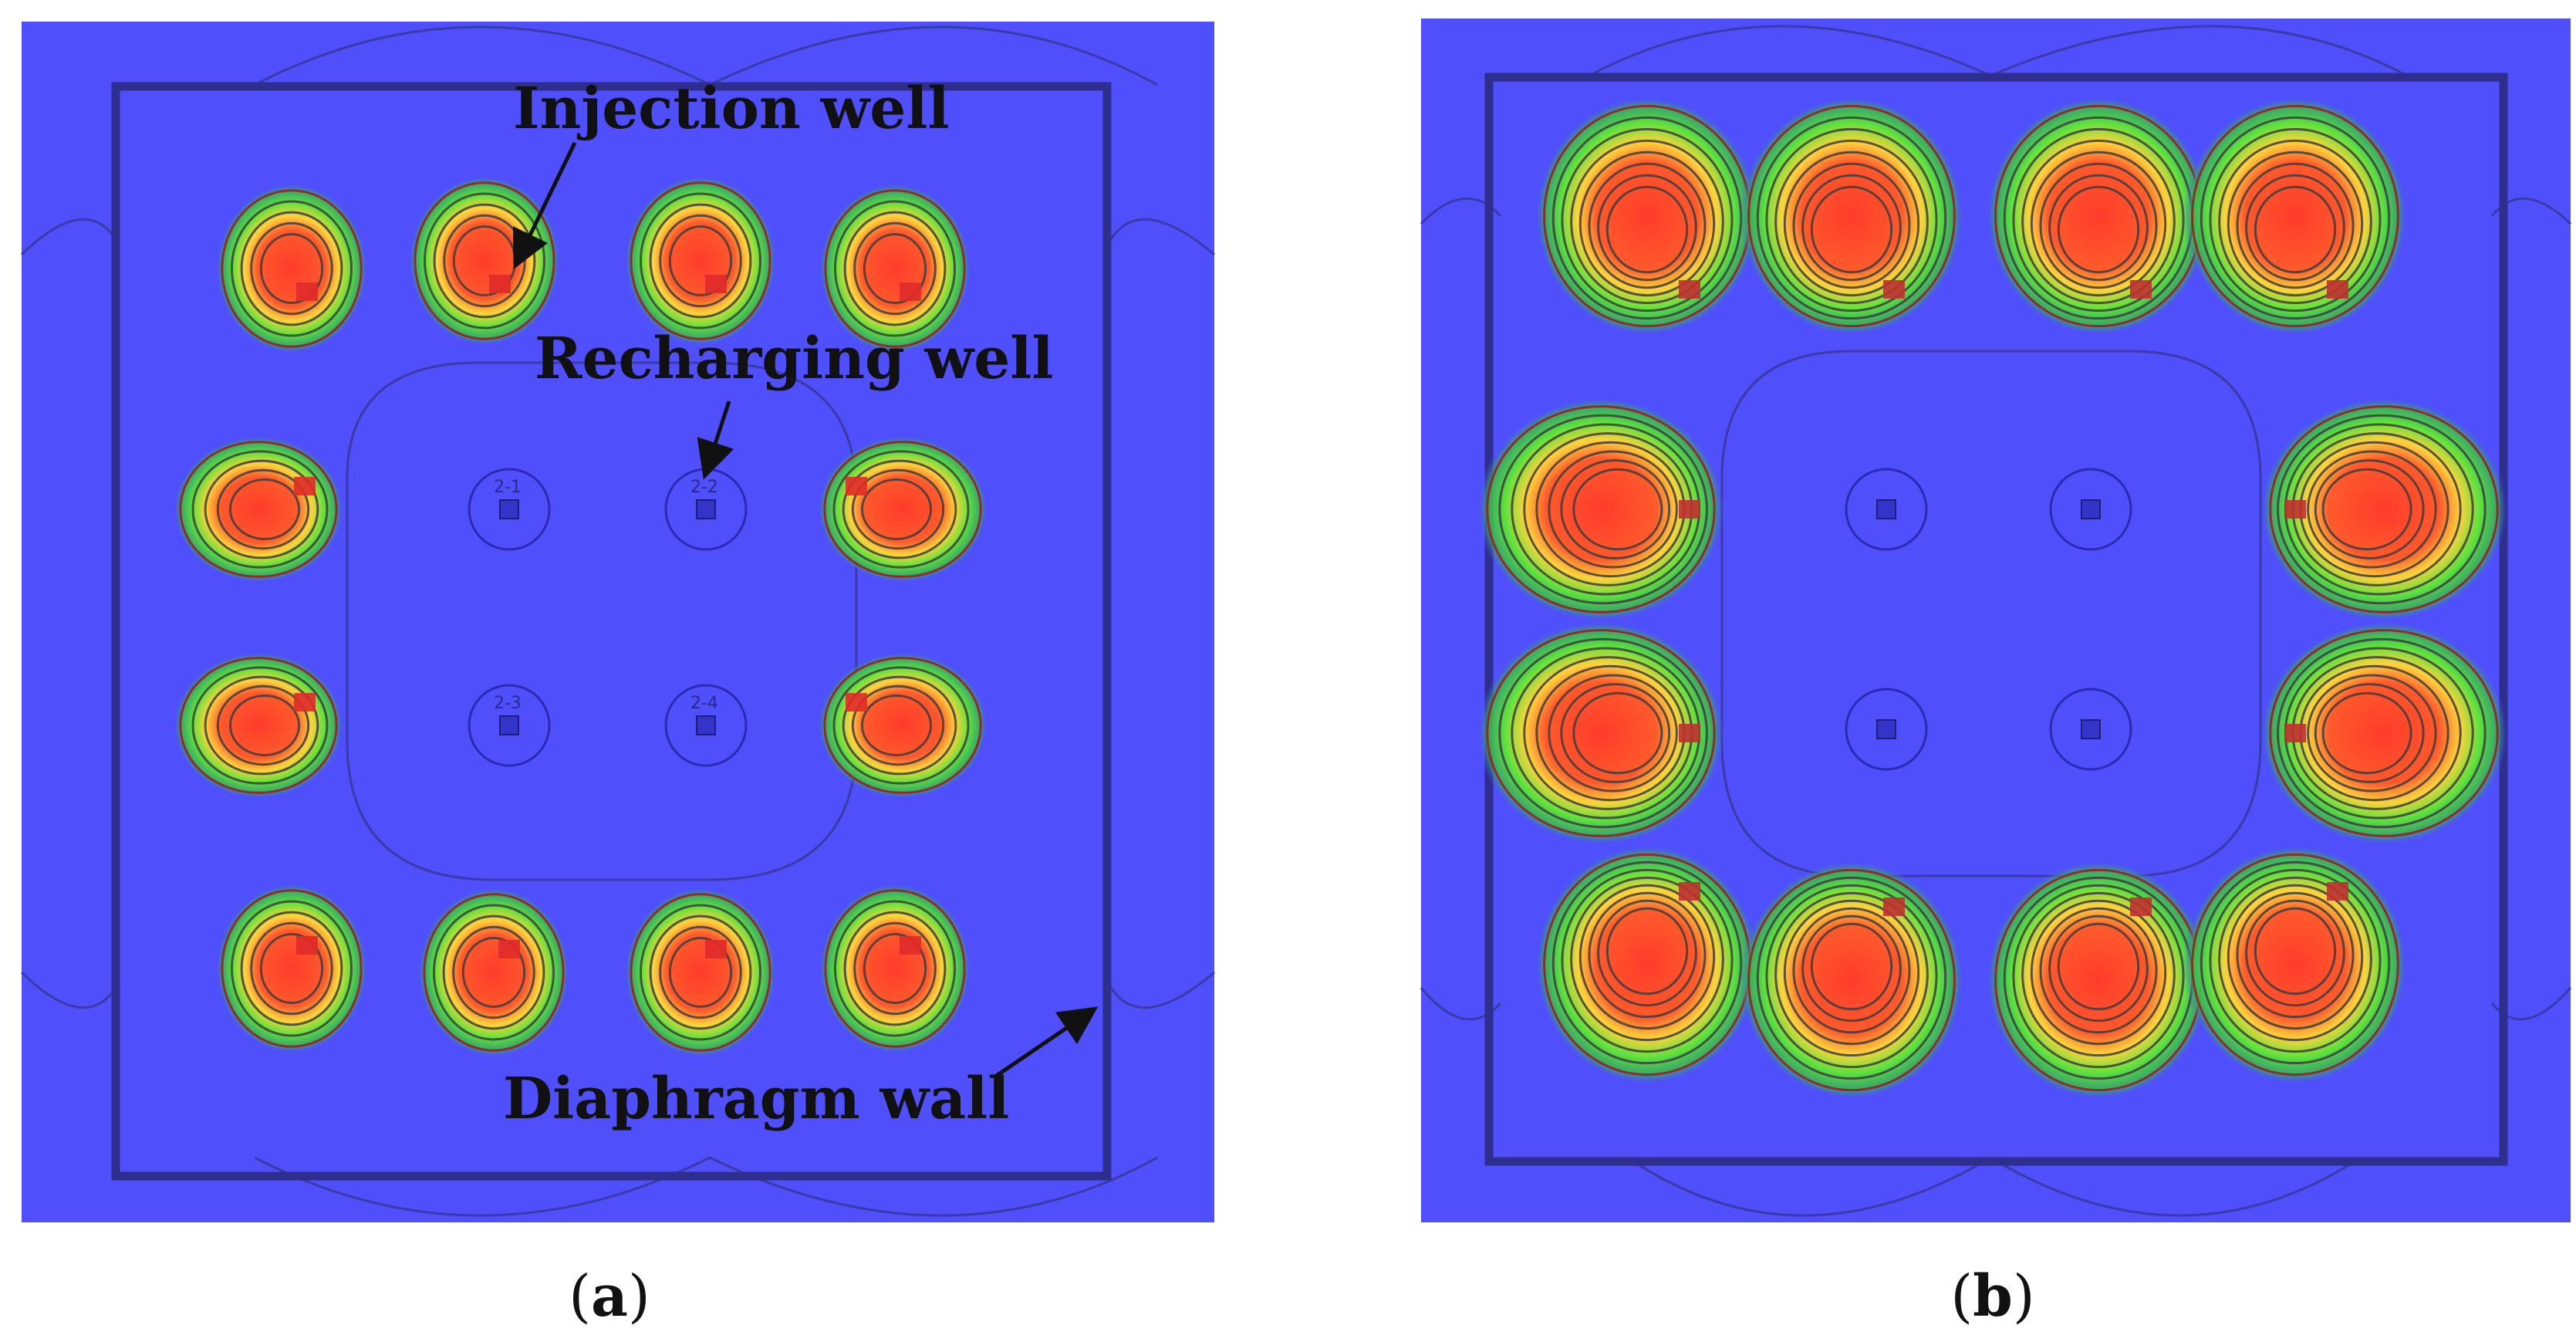 The image size is (2576, 1342). I want to click on panel-a-wells: 2-1 2-2 2-3 2-4, so click(608, 617).